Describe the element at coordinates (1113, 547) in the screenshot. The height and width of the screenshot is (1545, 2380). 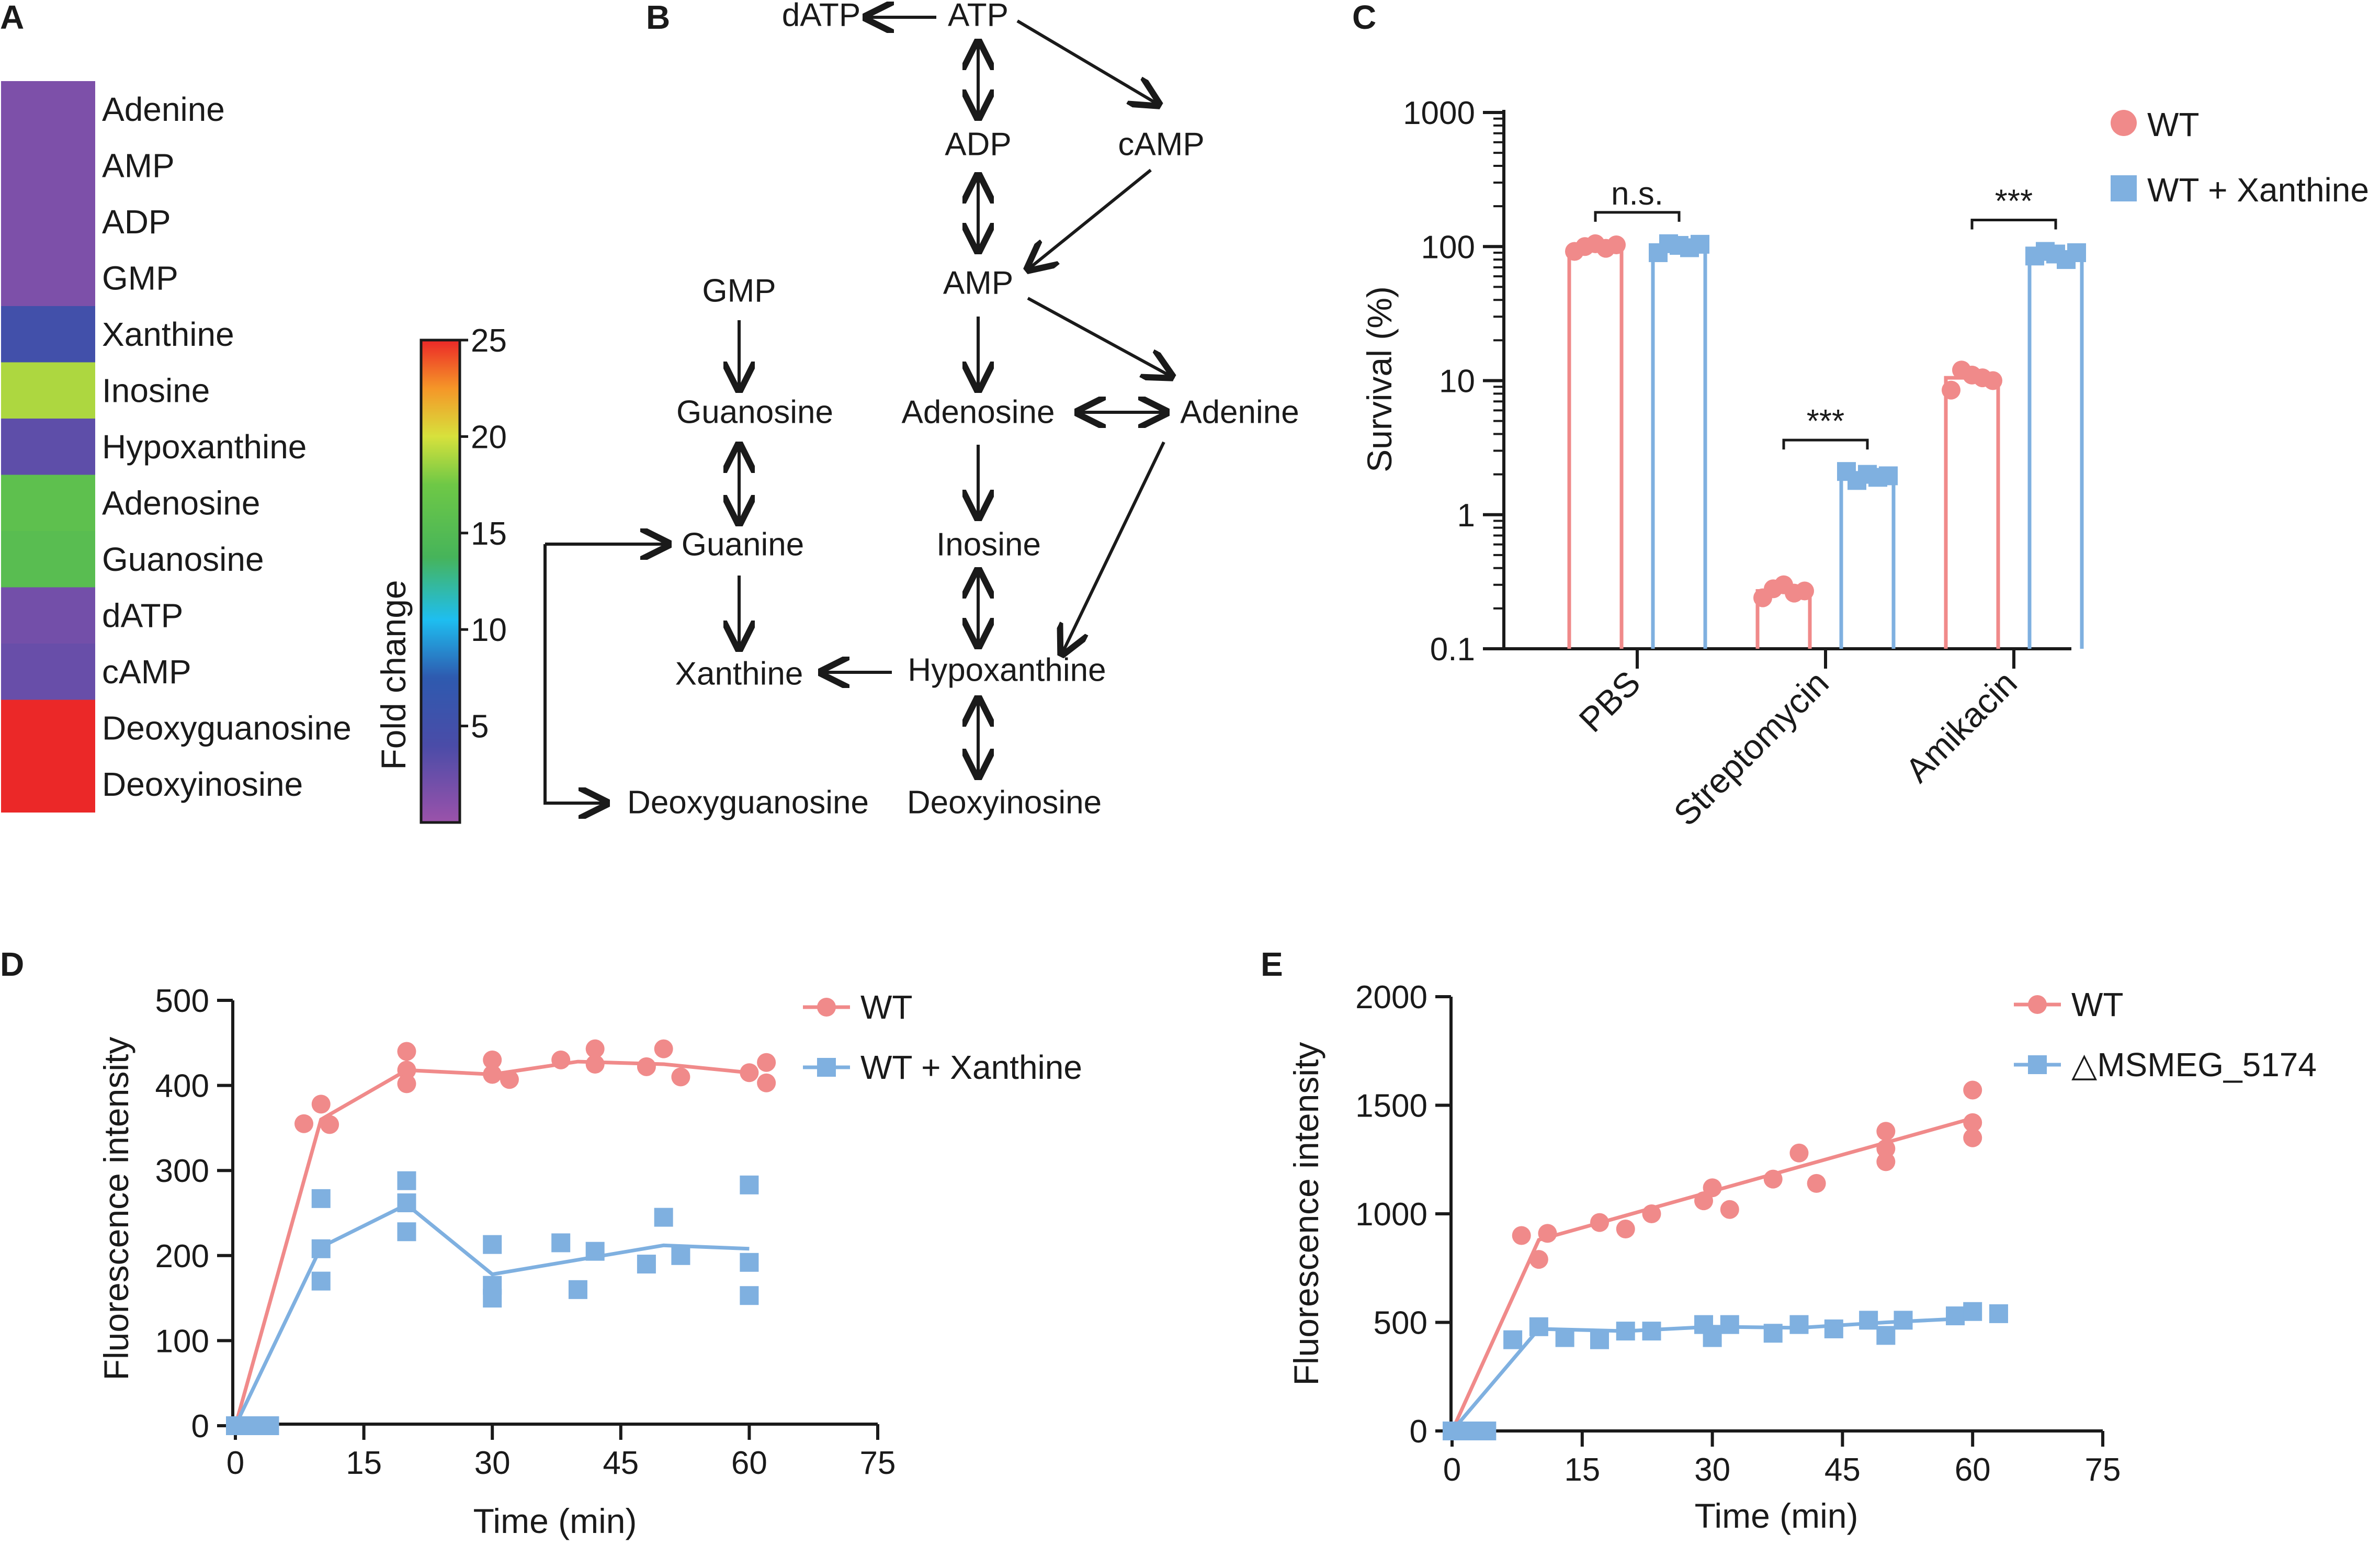
I see `edge-adenine-hypoxanthine` at that location.